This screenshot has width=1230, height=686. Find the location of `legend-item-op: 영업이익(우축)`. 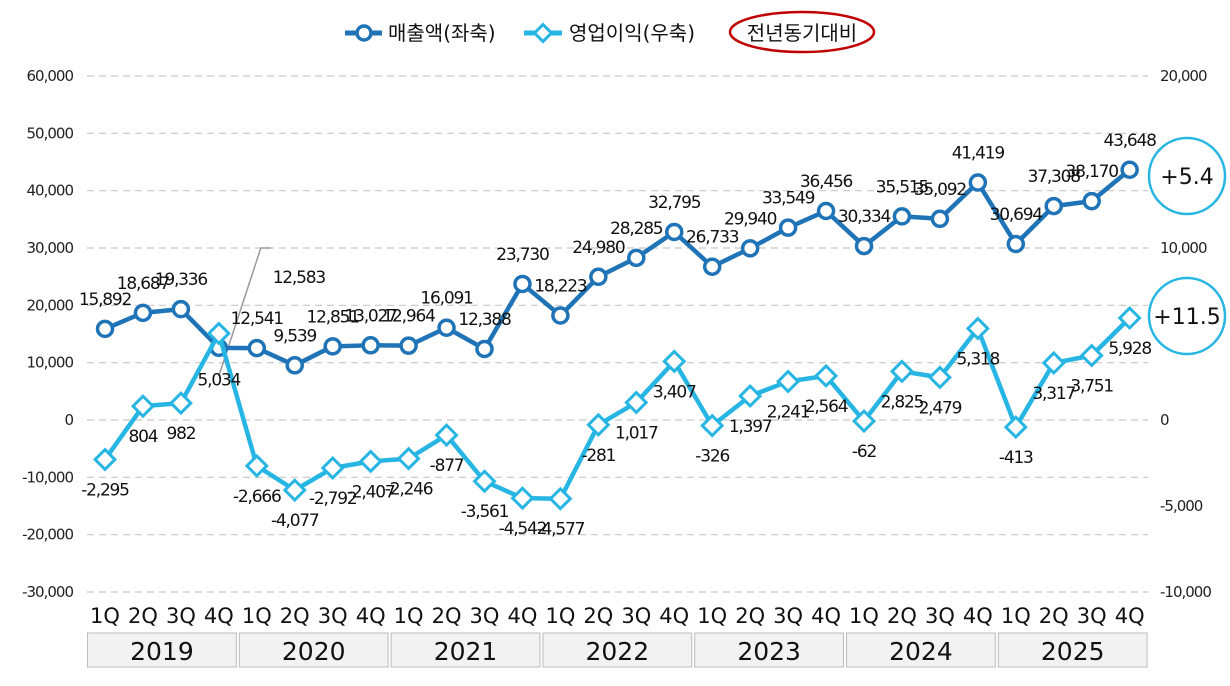

legend-item-op: 영업이익(우축) is located at coordinates (609, 33).